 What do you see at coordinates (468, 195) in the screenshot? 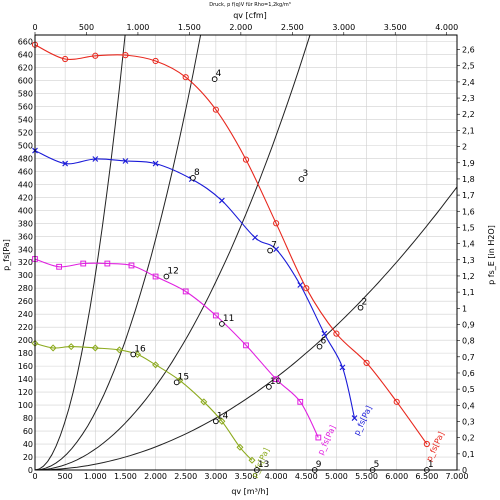
I see `y2-tick-label: 1,7` at bounding box center [468, 195].